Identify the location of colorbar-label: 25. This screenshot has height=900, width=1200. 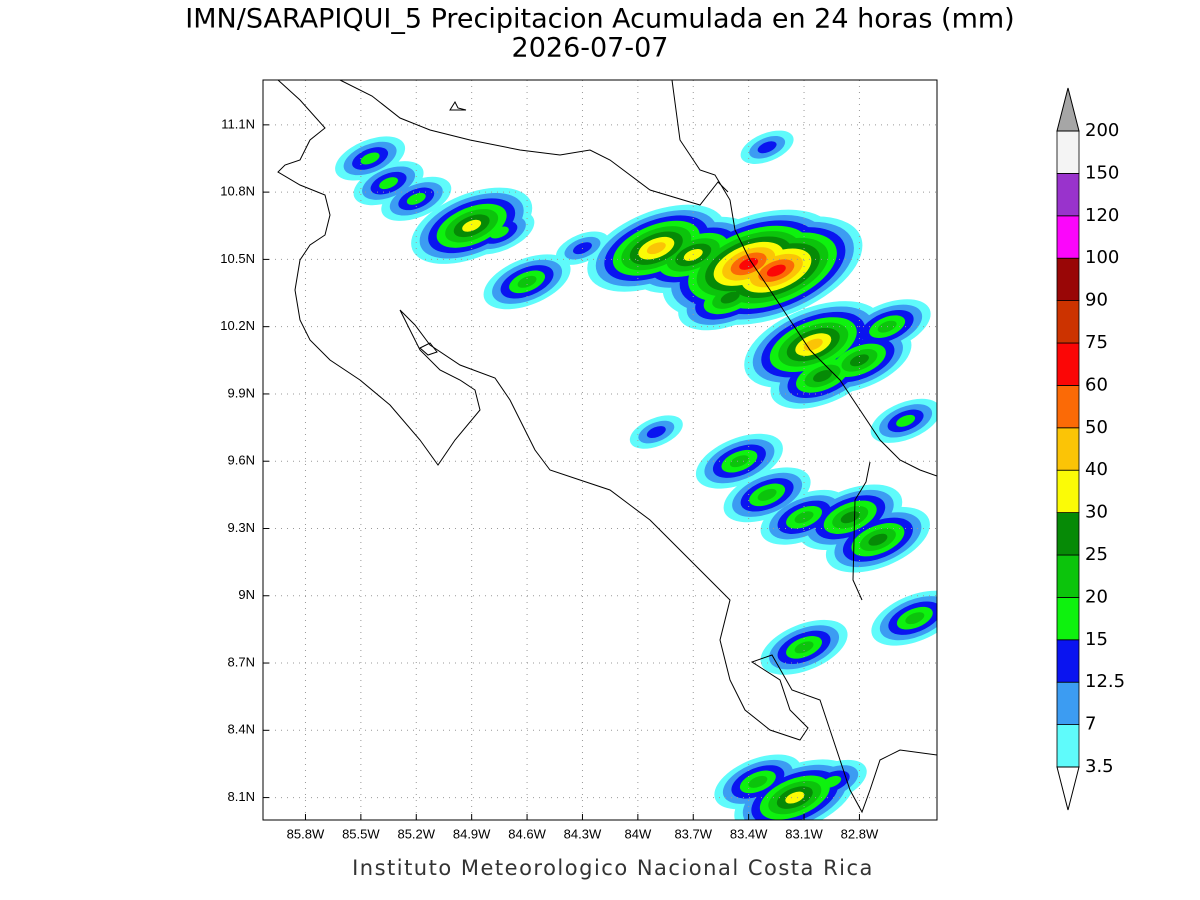
(1096, 554).